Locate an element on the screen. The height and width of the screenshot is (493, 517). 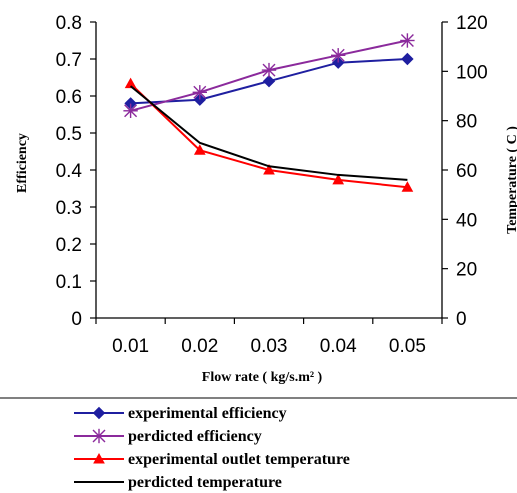
y-right-tick-label: 100 is located at coordinates (472, 72).